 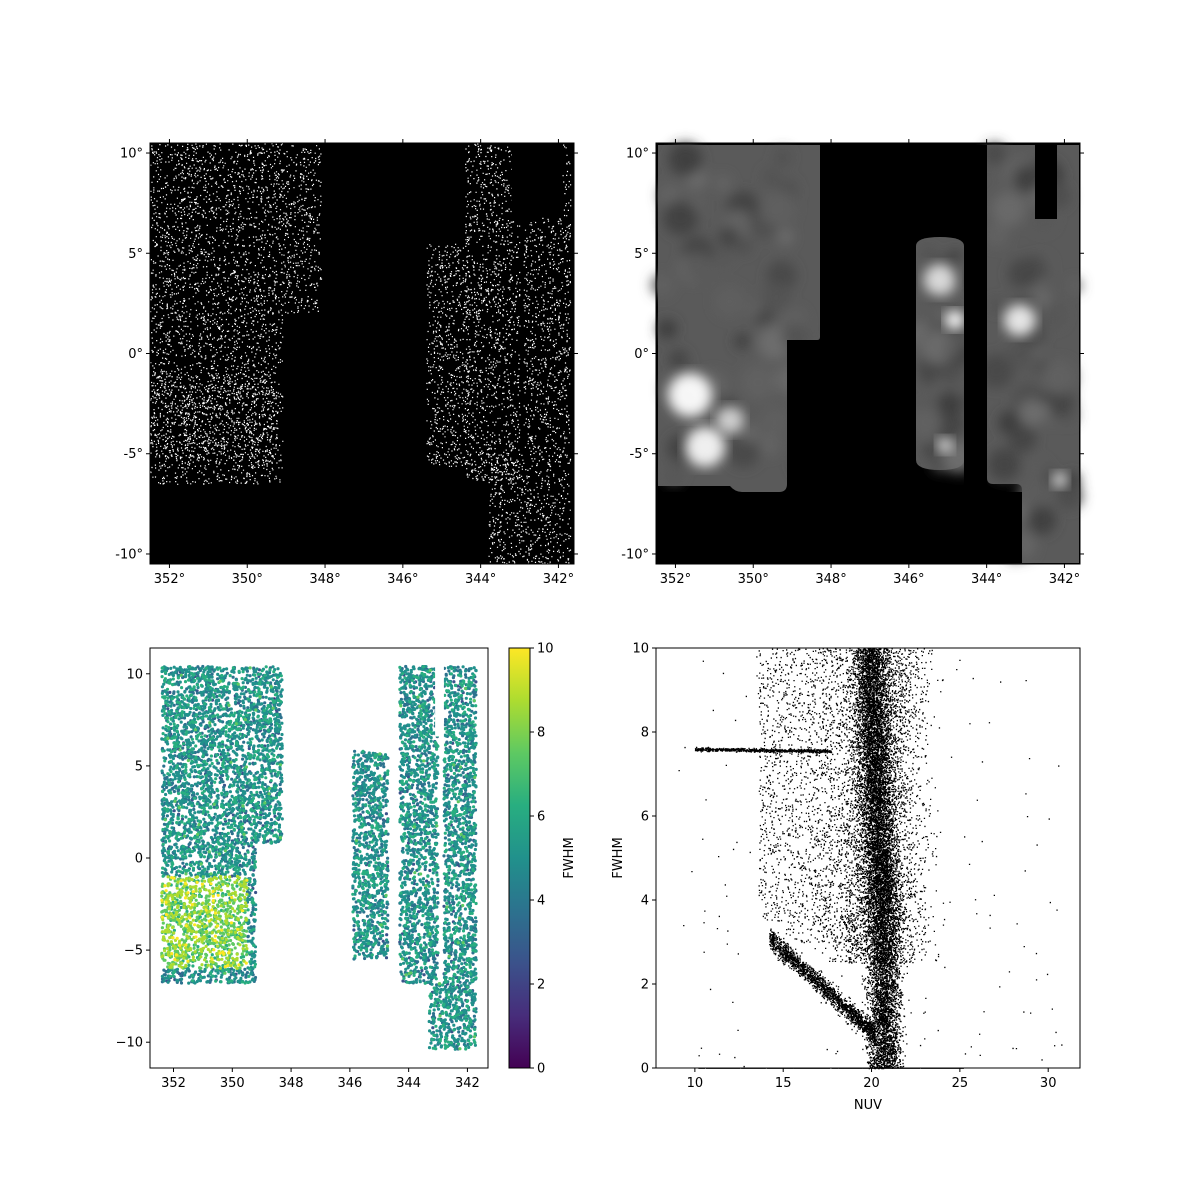 I want to click on y-tick-label: 2, so click(x=645, y=985).